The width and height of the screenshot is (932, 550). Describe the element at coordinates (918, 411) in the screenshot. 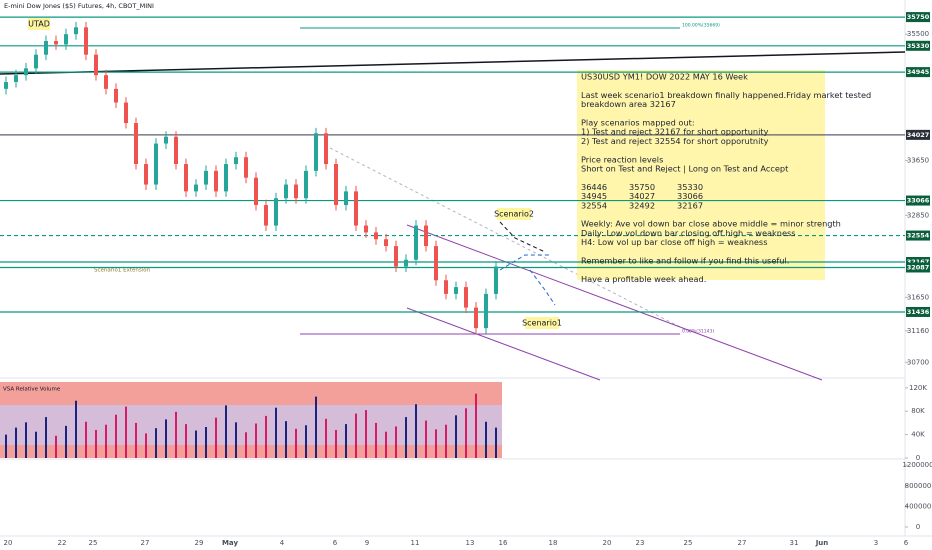

I see `volume-tick-label: 80K` at that location.